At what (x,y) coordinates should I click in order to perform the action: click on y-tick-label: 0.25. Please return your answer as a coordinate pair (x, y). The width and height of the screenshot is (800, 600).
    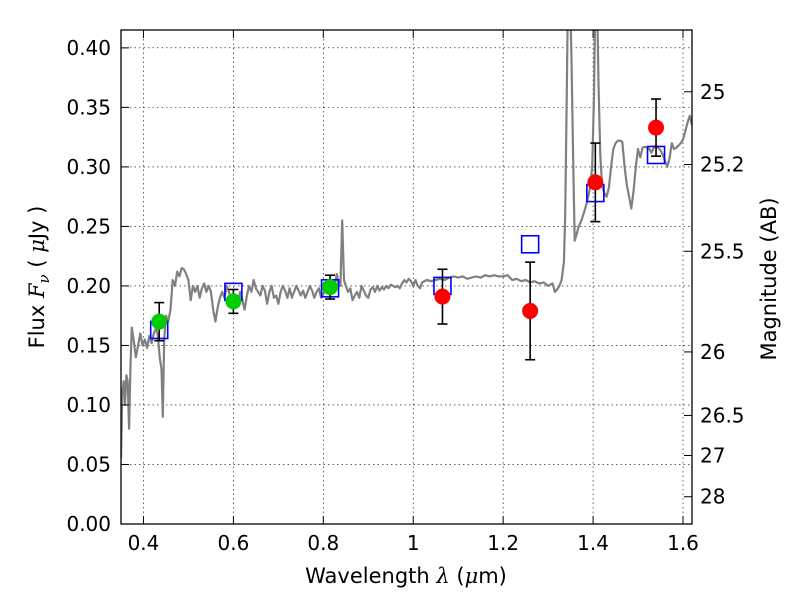
    Looking at the image, I should click on (88, 226).